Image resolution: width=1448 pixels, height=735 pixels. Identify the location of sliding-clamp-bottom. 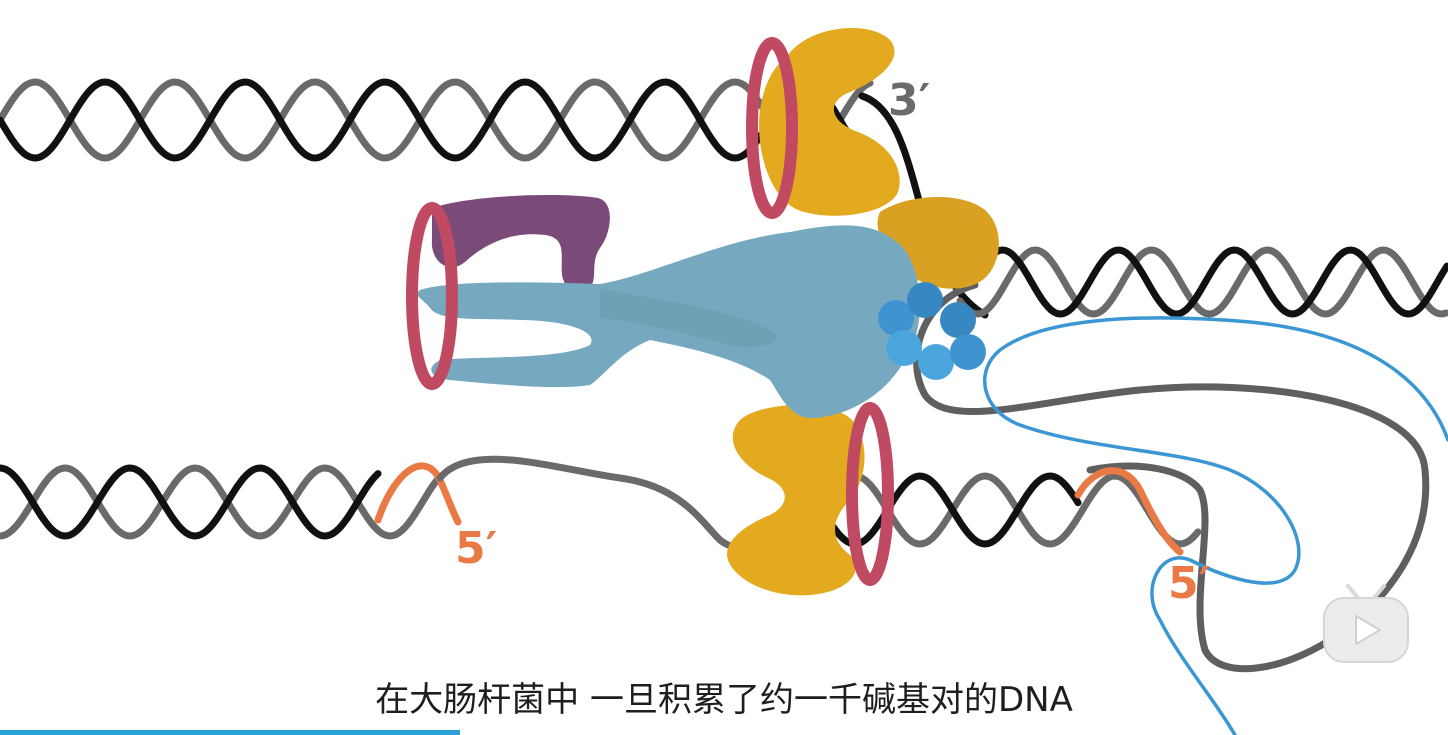
(870, 494).